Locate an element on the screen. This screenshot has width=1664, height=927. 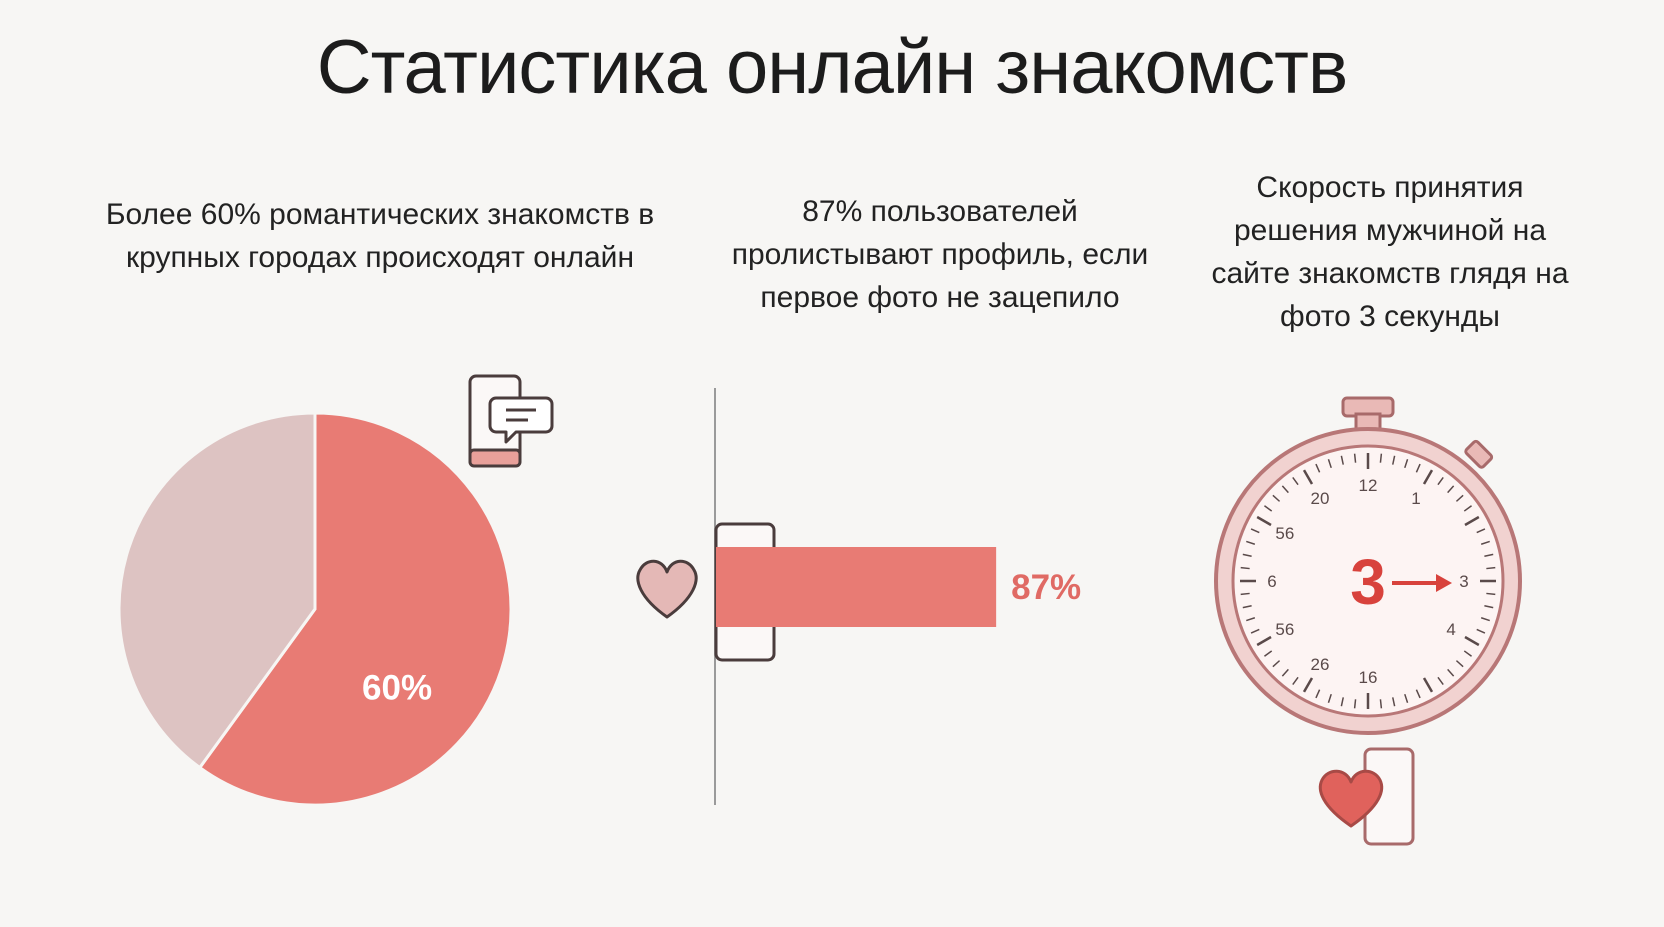
dial-label: 12 is located at coordinates (1368, 485).